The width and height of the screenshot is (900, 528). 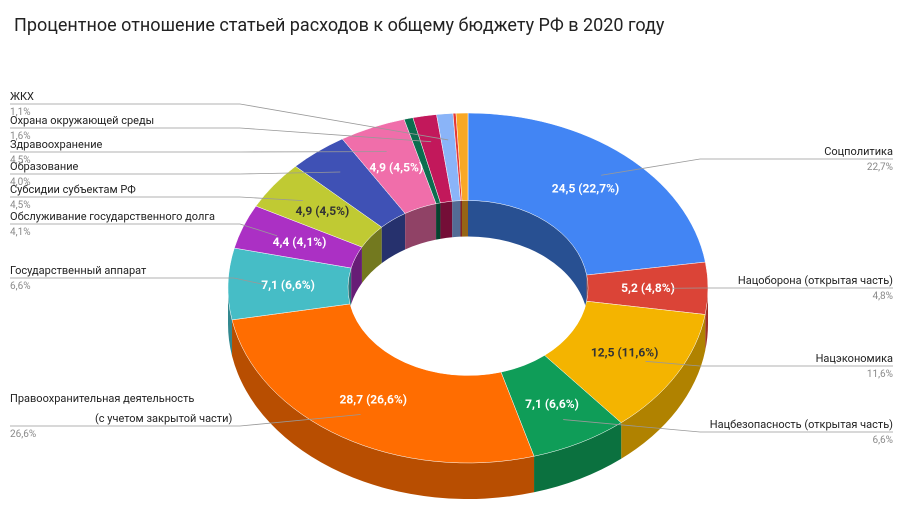 What do you see at coordinates (102, 398) in the screenshot?
I see `legend-label: Правоохранительная деятельность` at bounding box center [102, 398].